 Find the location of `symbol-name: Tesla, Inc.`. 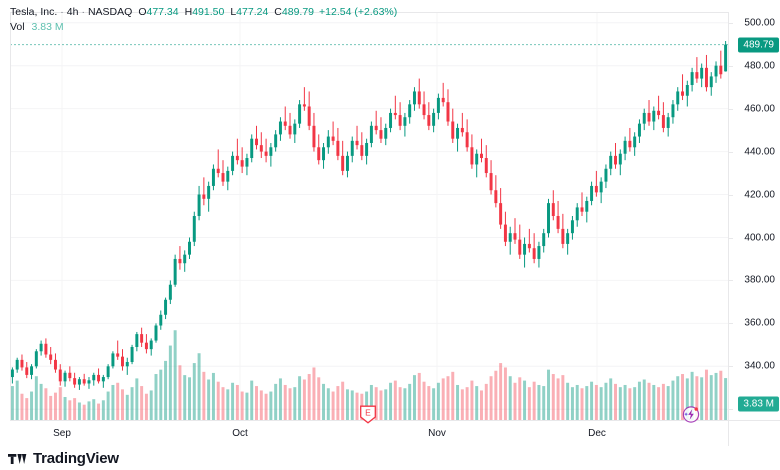

symbol-name: Tesla, Inc. is located at coordinates (34, 12).